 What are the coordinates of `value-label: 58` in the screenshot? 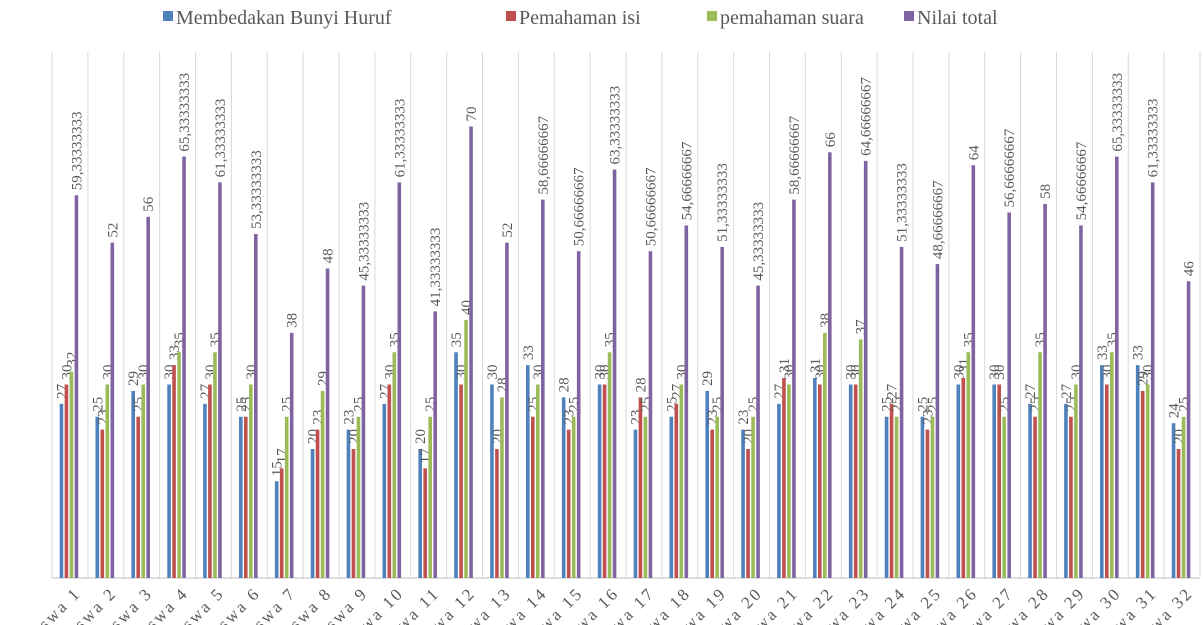 It's located at (1046, 191).